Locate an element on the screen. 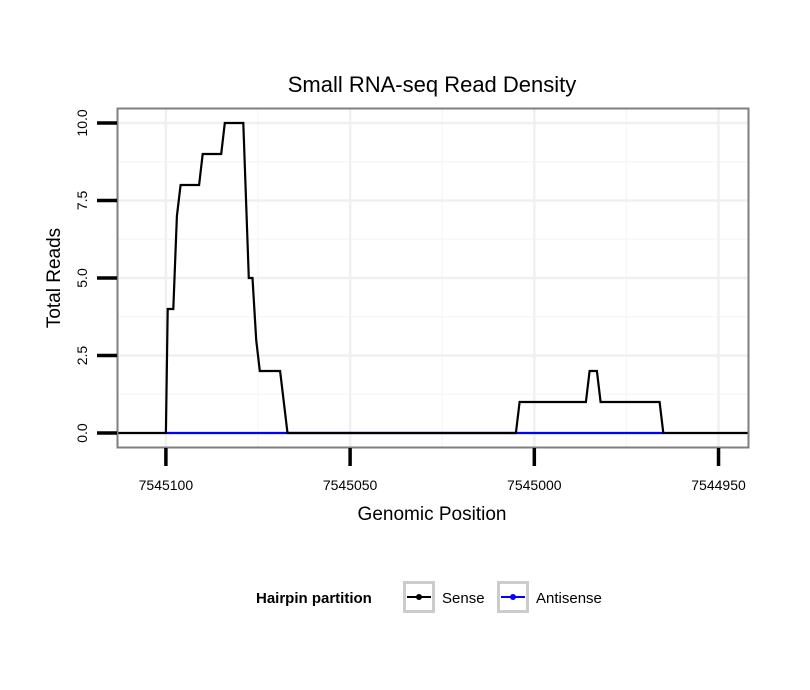 The width and height of the screenshot is (810, 690). x-tick-label: 7545100 is located at coordinates (166, 485).